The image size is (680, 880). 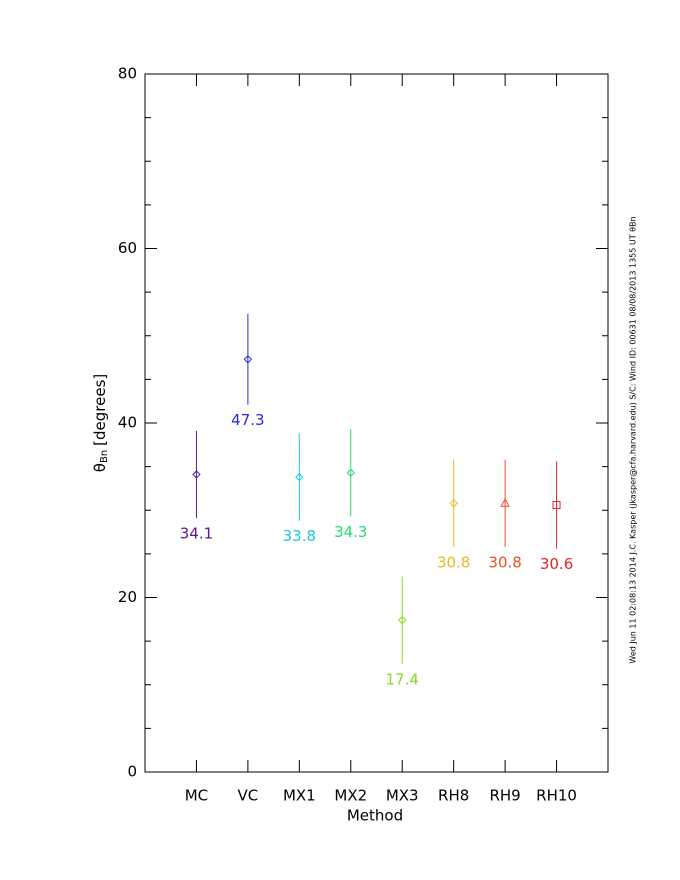 What do you see at coordinates (132, 772) in the screenshot?
I see `y-tick-label: 0` at bounding box center [132, 772].